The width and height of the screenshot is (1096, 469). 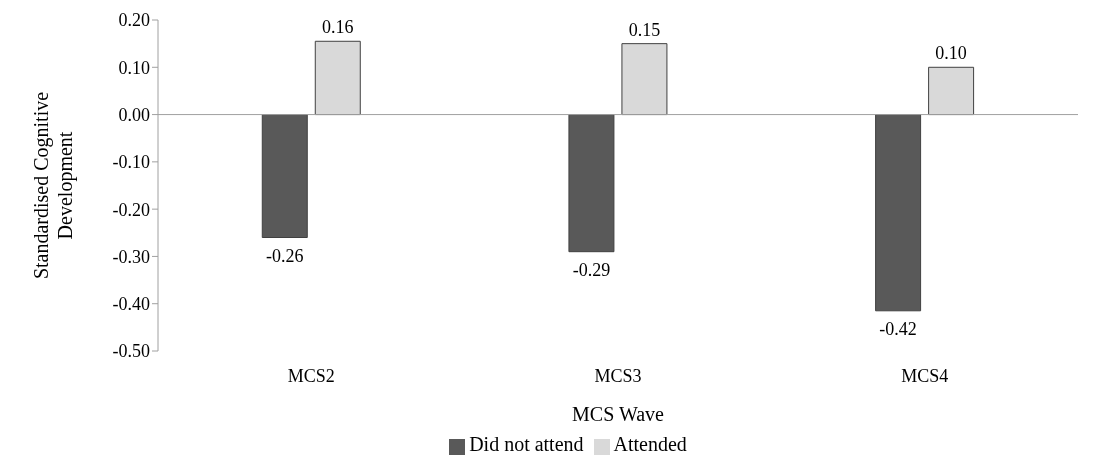 What do you see at coordinates (131, 304) in the screenshot?
I see `y-tick-label: -0.40` at bounding box center [131, 304].